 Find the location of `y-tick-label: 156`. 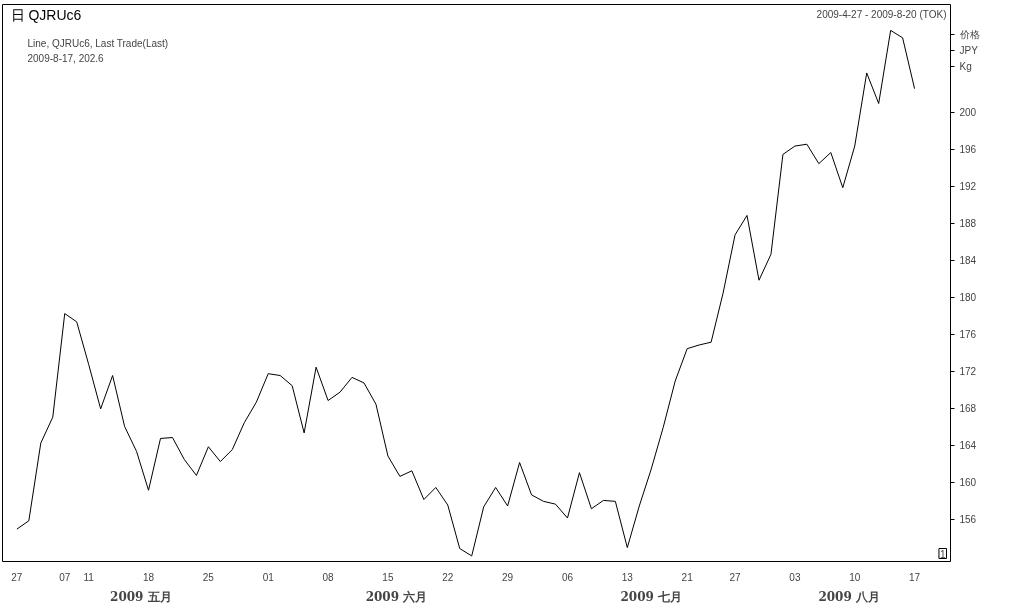

y-tick-label: 156 is located at coordinates (968, 520).